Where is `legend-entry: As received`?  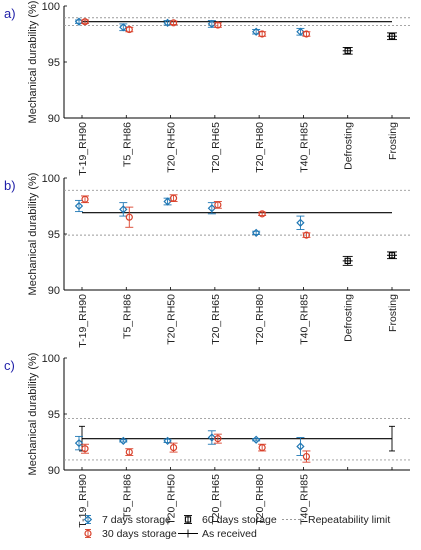
legend-entry: As received is located at coordinates (217, 534).